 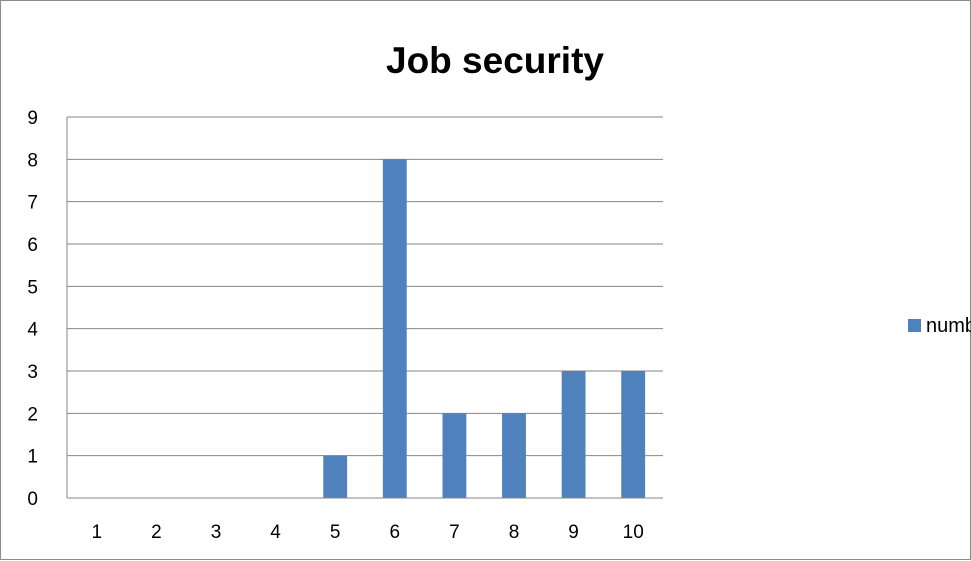 What do you see at coordinates (32, 118) in the screenshot?
I see `y-tick-label: 9` at bounding box center [32, 118].